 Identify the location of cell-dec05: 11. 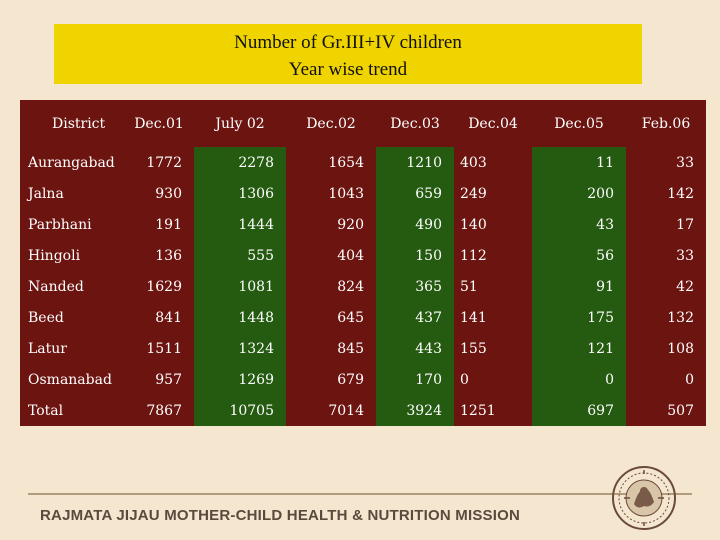
(579, 162).